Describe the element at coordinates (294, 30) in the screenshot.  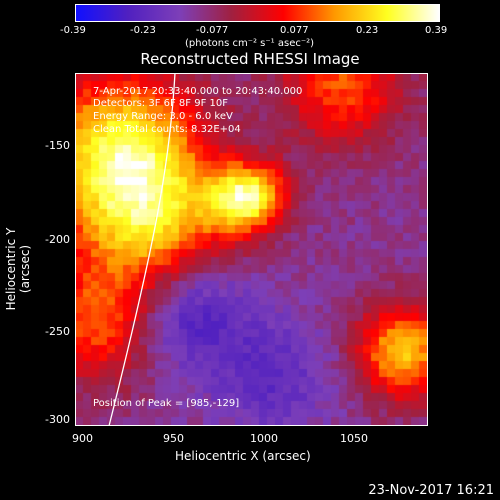
I see `colorbar-tick: 0.077` at that location.